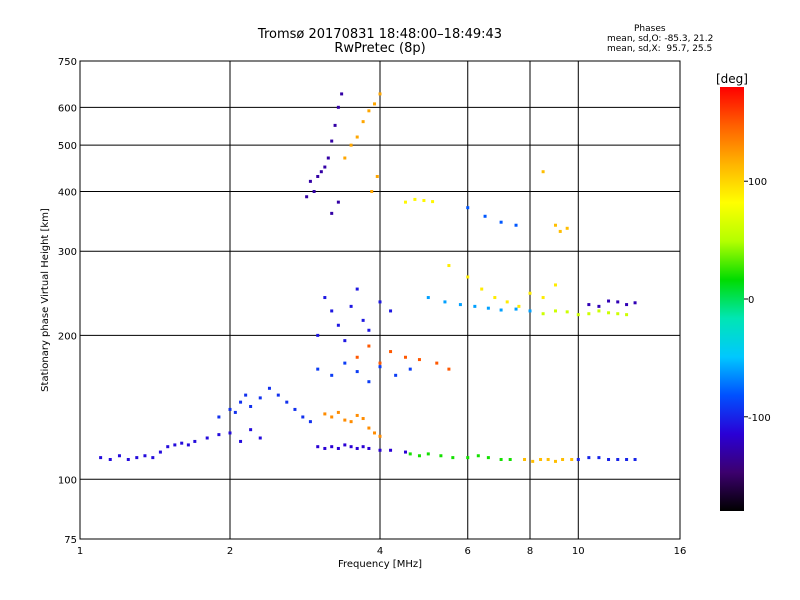 The width and height of the screenshot is (800, 600). Describe the element at coordinates (660, 39) in the screenshot. I see `phase-stats-o: mean, sd,O: -85.3, 21.2` at that location.